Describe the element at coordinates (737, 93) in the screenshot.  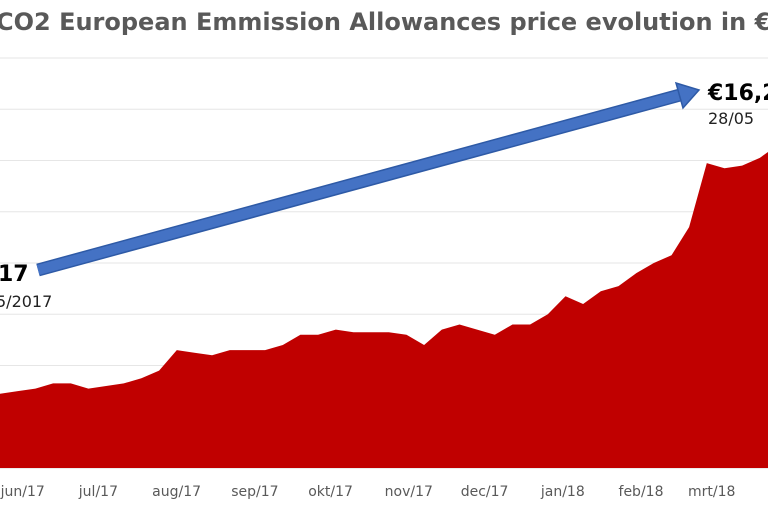
I see `end-price-label: €16,2` at that location.